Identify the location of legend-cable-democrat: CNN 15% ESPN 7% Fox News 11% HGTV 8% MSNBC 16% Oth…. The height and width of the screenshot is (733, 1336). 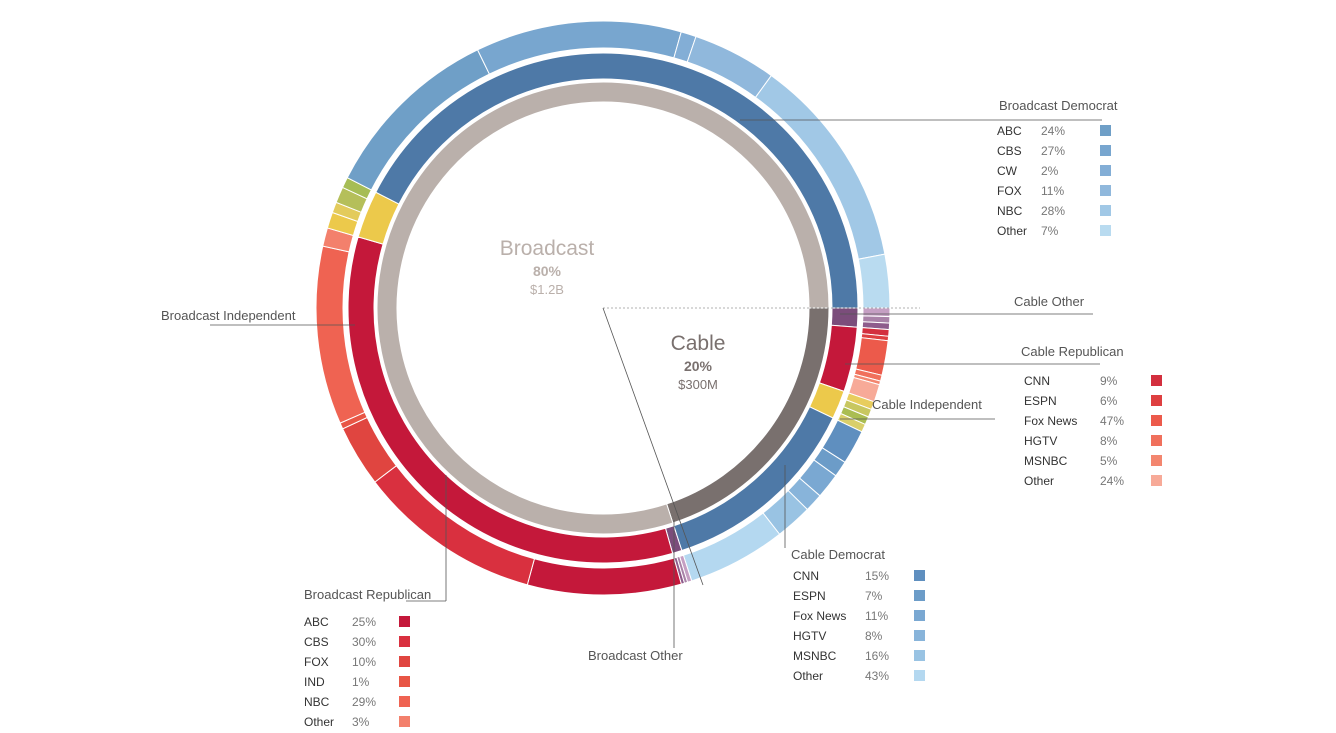
(859, 626).